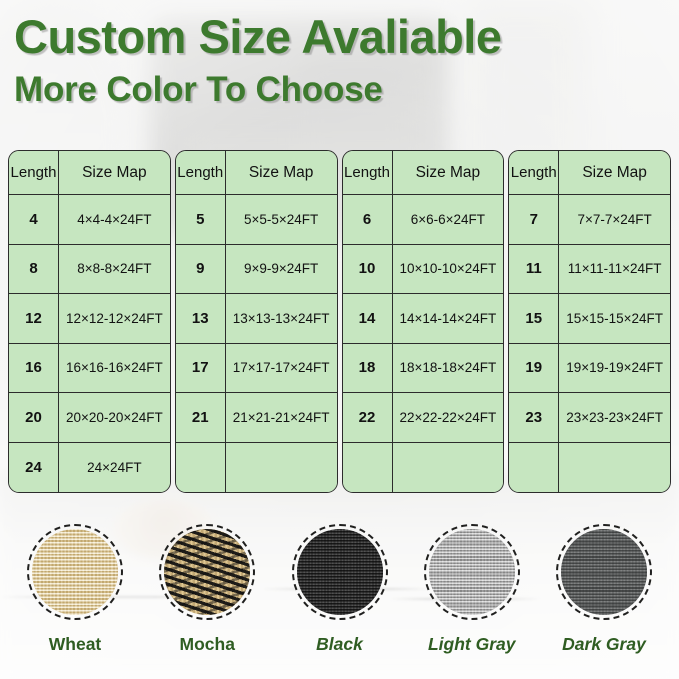 The width and height of the screenshot is (679, 679). I want to click on cell-length: 20, so click(34, 417).